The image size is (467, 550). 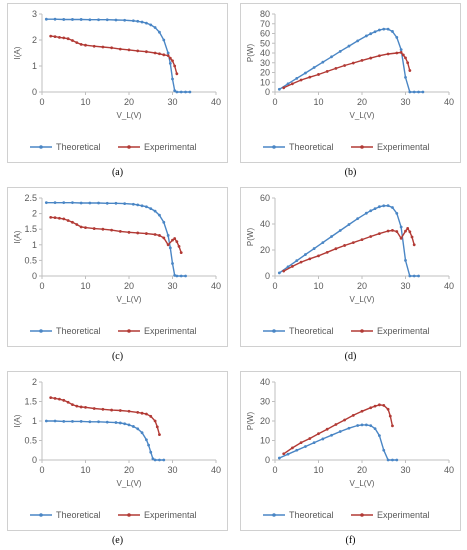 I want to click on y-tick-label: 0.5, so click(x=30, y=260).